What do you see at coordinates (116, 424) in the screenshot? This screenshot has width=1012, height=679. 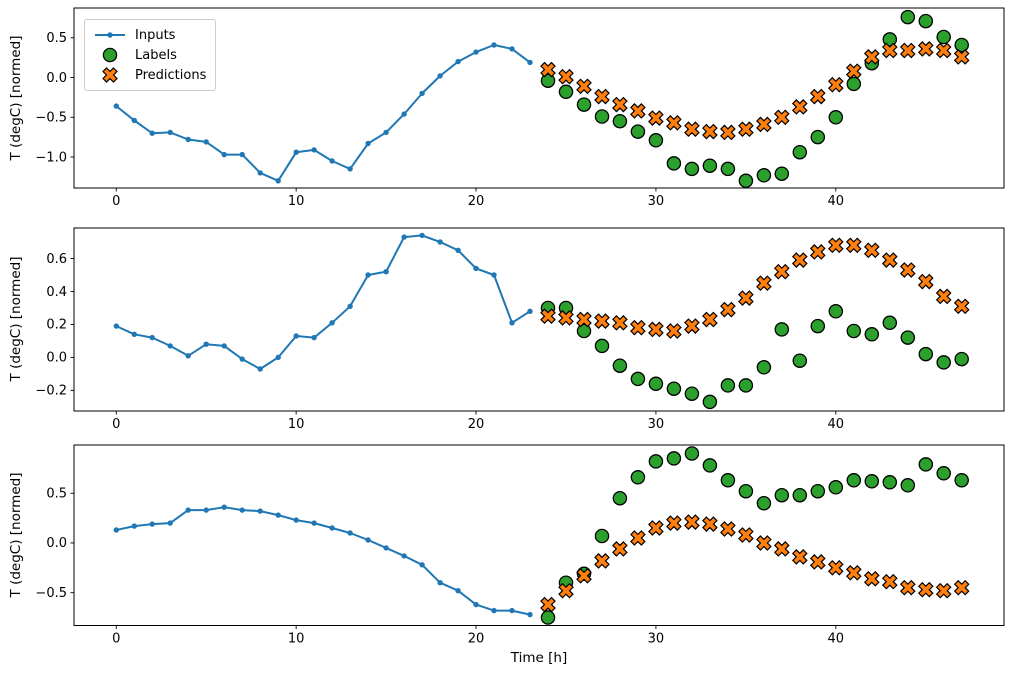 I see `x-tick-label: 0` at bounding box center [116, 424].